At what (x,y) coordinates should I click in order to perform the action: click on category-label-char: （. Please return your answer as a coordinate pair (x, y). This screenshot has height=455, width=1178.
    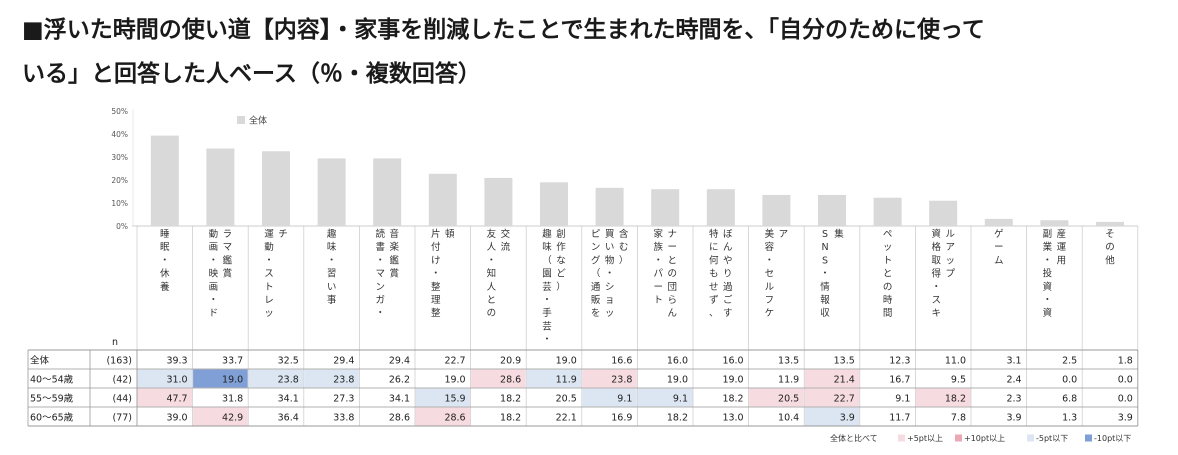
    Looking at the image, I should click on (547, 260).